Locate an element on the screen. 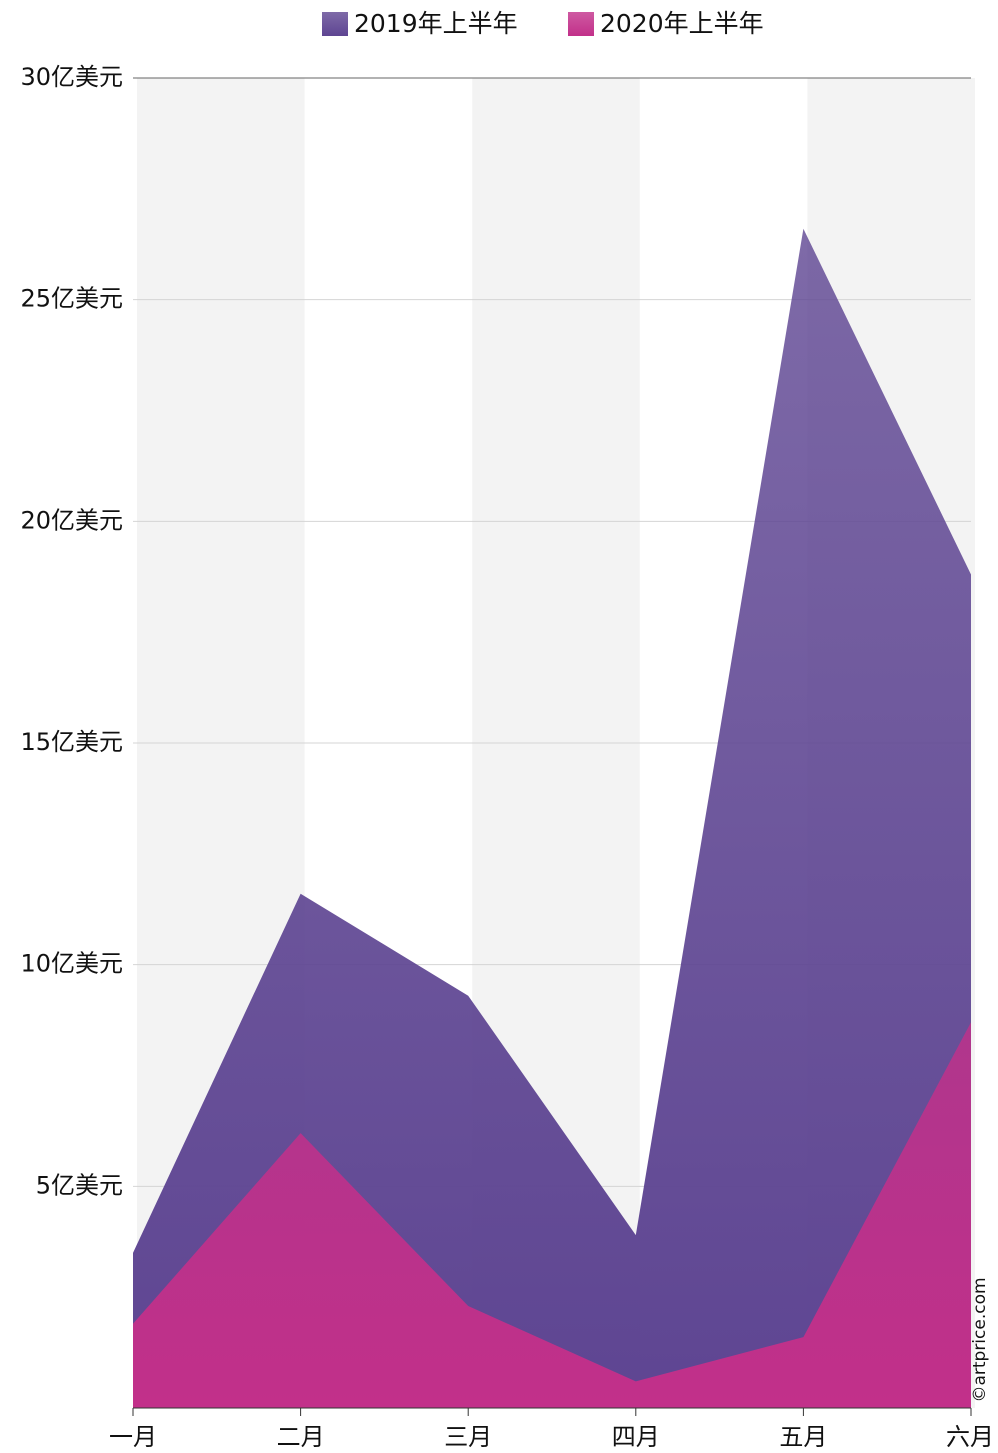 The image size is (998, 1453). x-tick-label: 三月 is located at coordinates (468, 1437).